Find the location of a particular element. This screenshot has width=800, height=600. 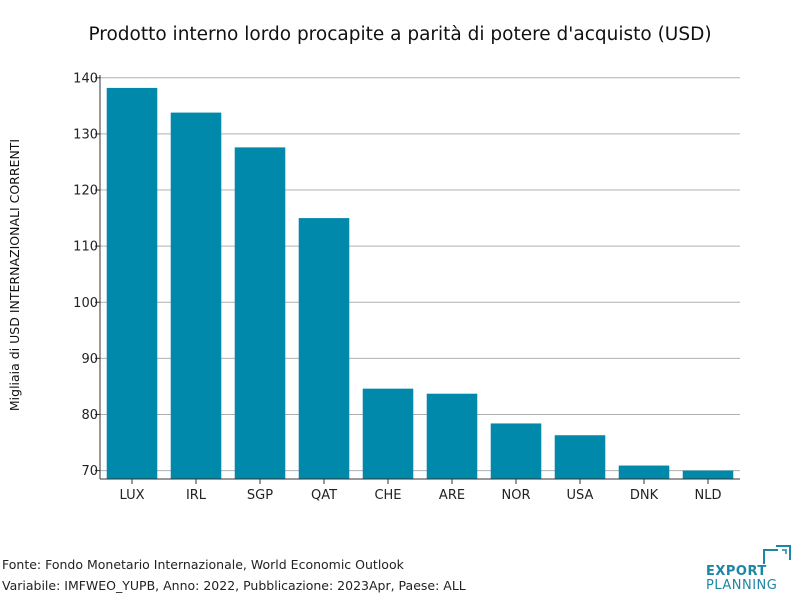

x-tick-label: QAT is located at coordinates (324, 495).